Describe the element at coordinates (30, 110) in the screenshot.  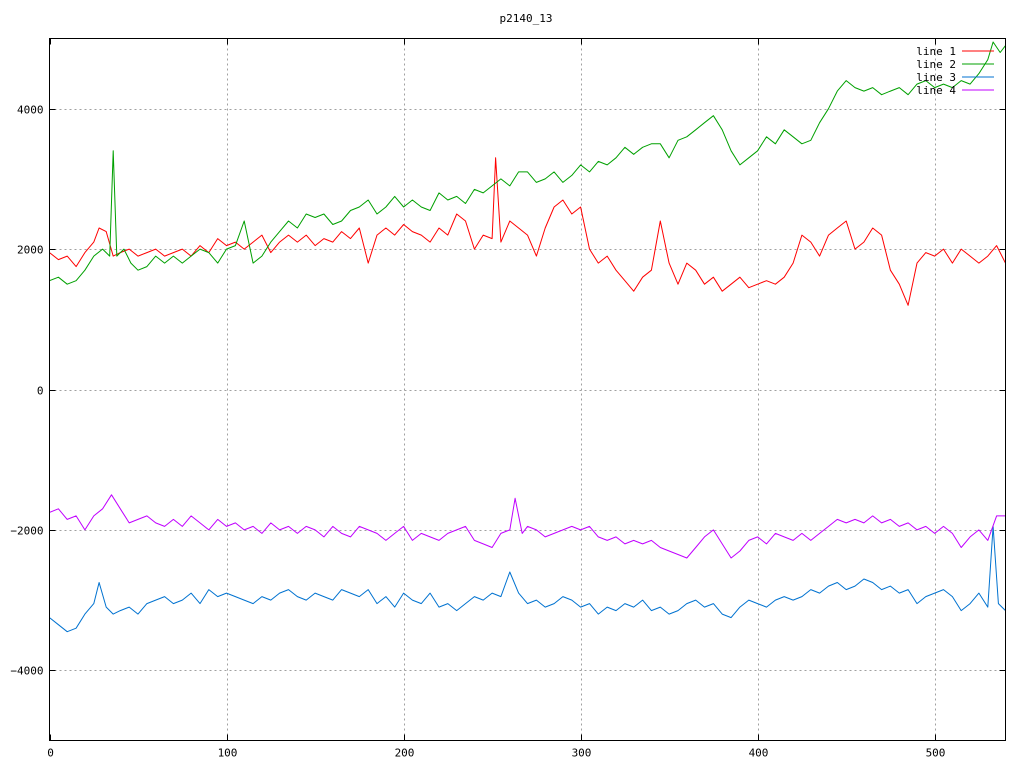
I see `y-tick-label: 4000` at that location.